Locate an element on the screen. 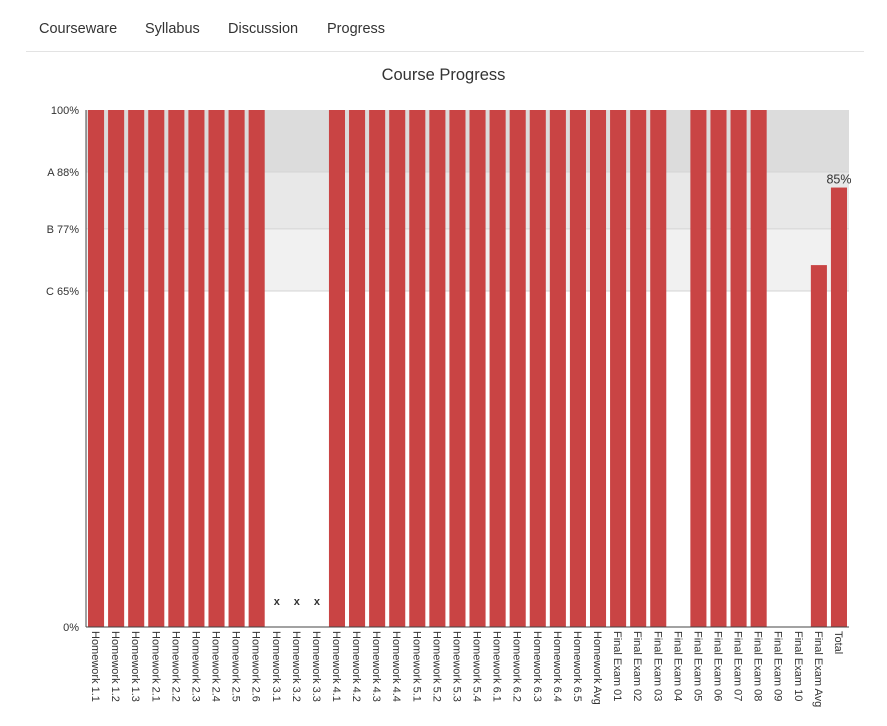 The image size is (887, 726). x-tick-label: Homework 4.4 is located at coordinates (396, 666).